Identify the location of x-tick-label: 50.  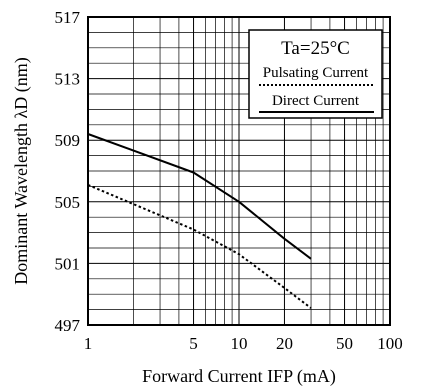
(344, 343).